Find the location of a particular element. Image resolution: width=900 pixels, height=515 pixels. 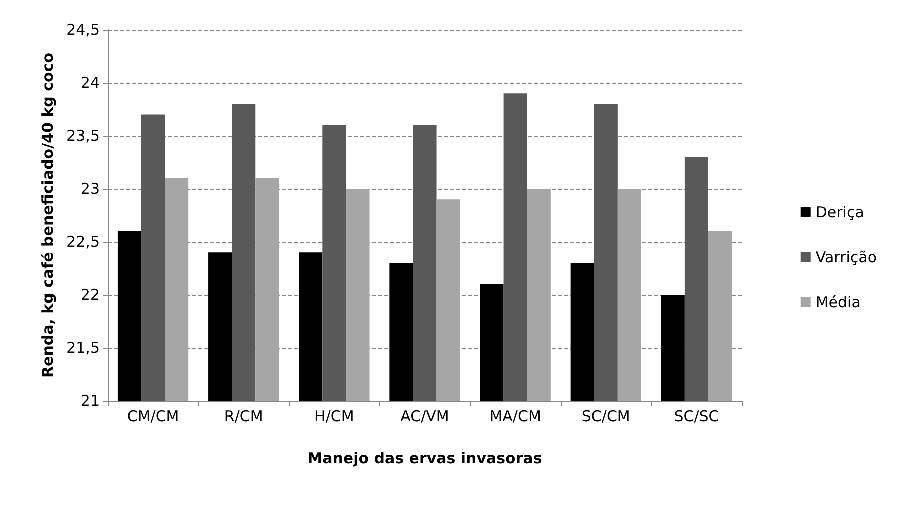

x-tick-label: CM/CM is located at coordinates (153, 417).